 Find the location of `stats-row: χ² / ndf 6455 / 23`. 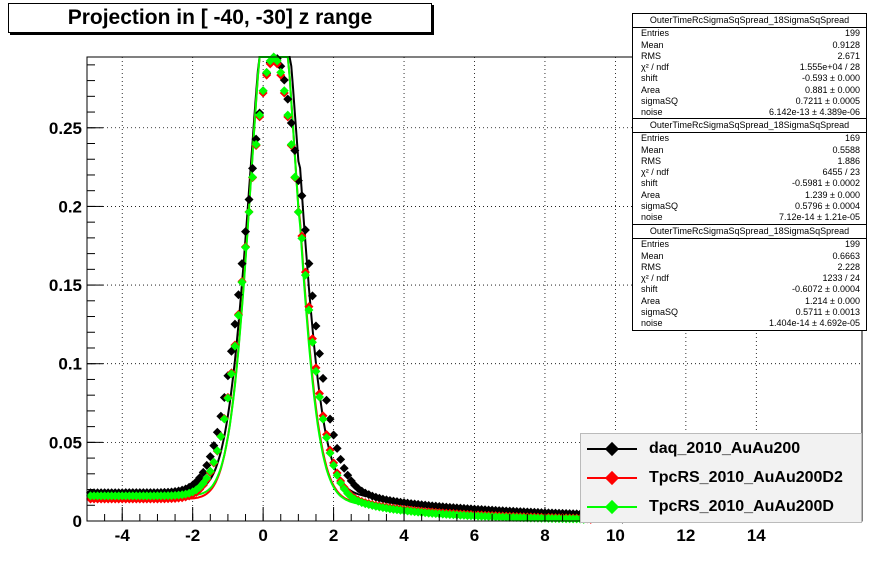

stats-row: χ² / ndf 6455 / 23 is located at coordinates (749, 172).